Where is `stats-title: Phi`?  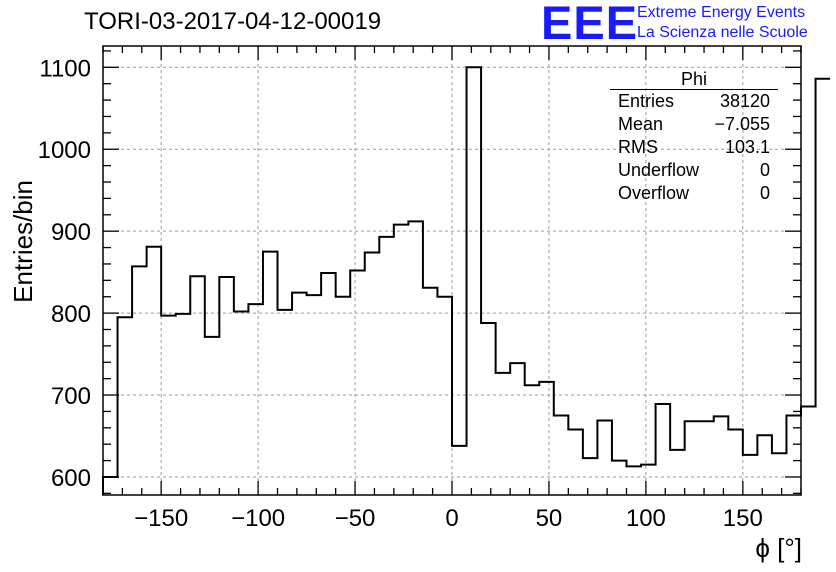
stats-title: Phi is located at coordinates (694, 79).